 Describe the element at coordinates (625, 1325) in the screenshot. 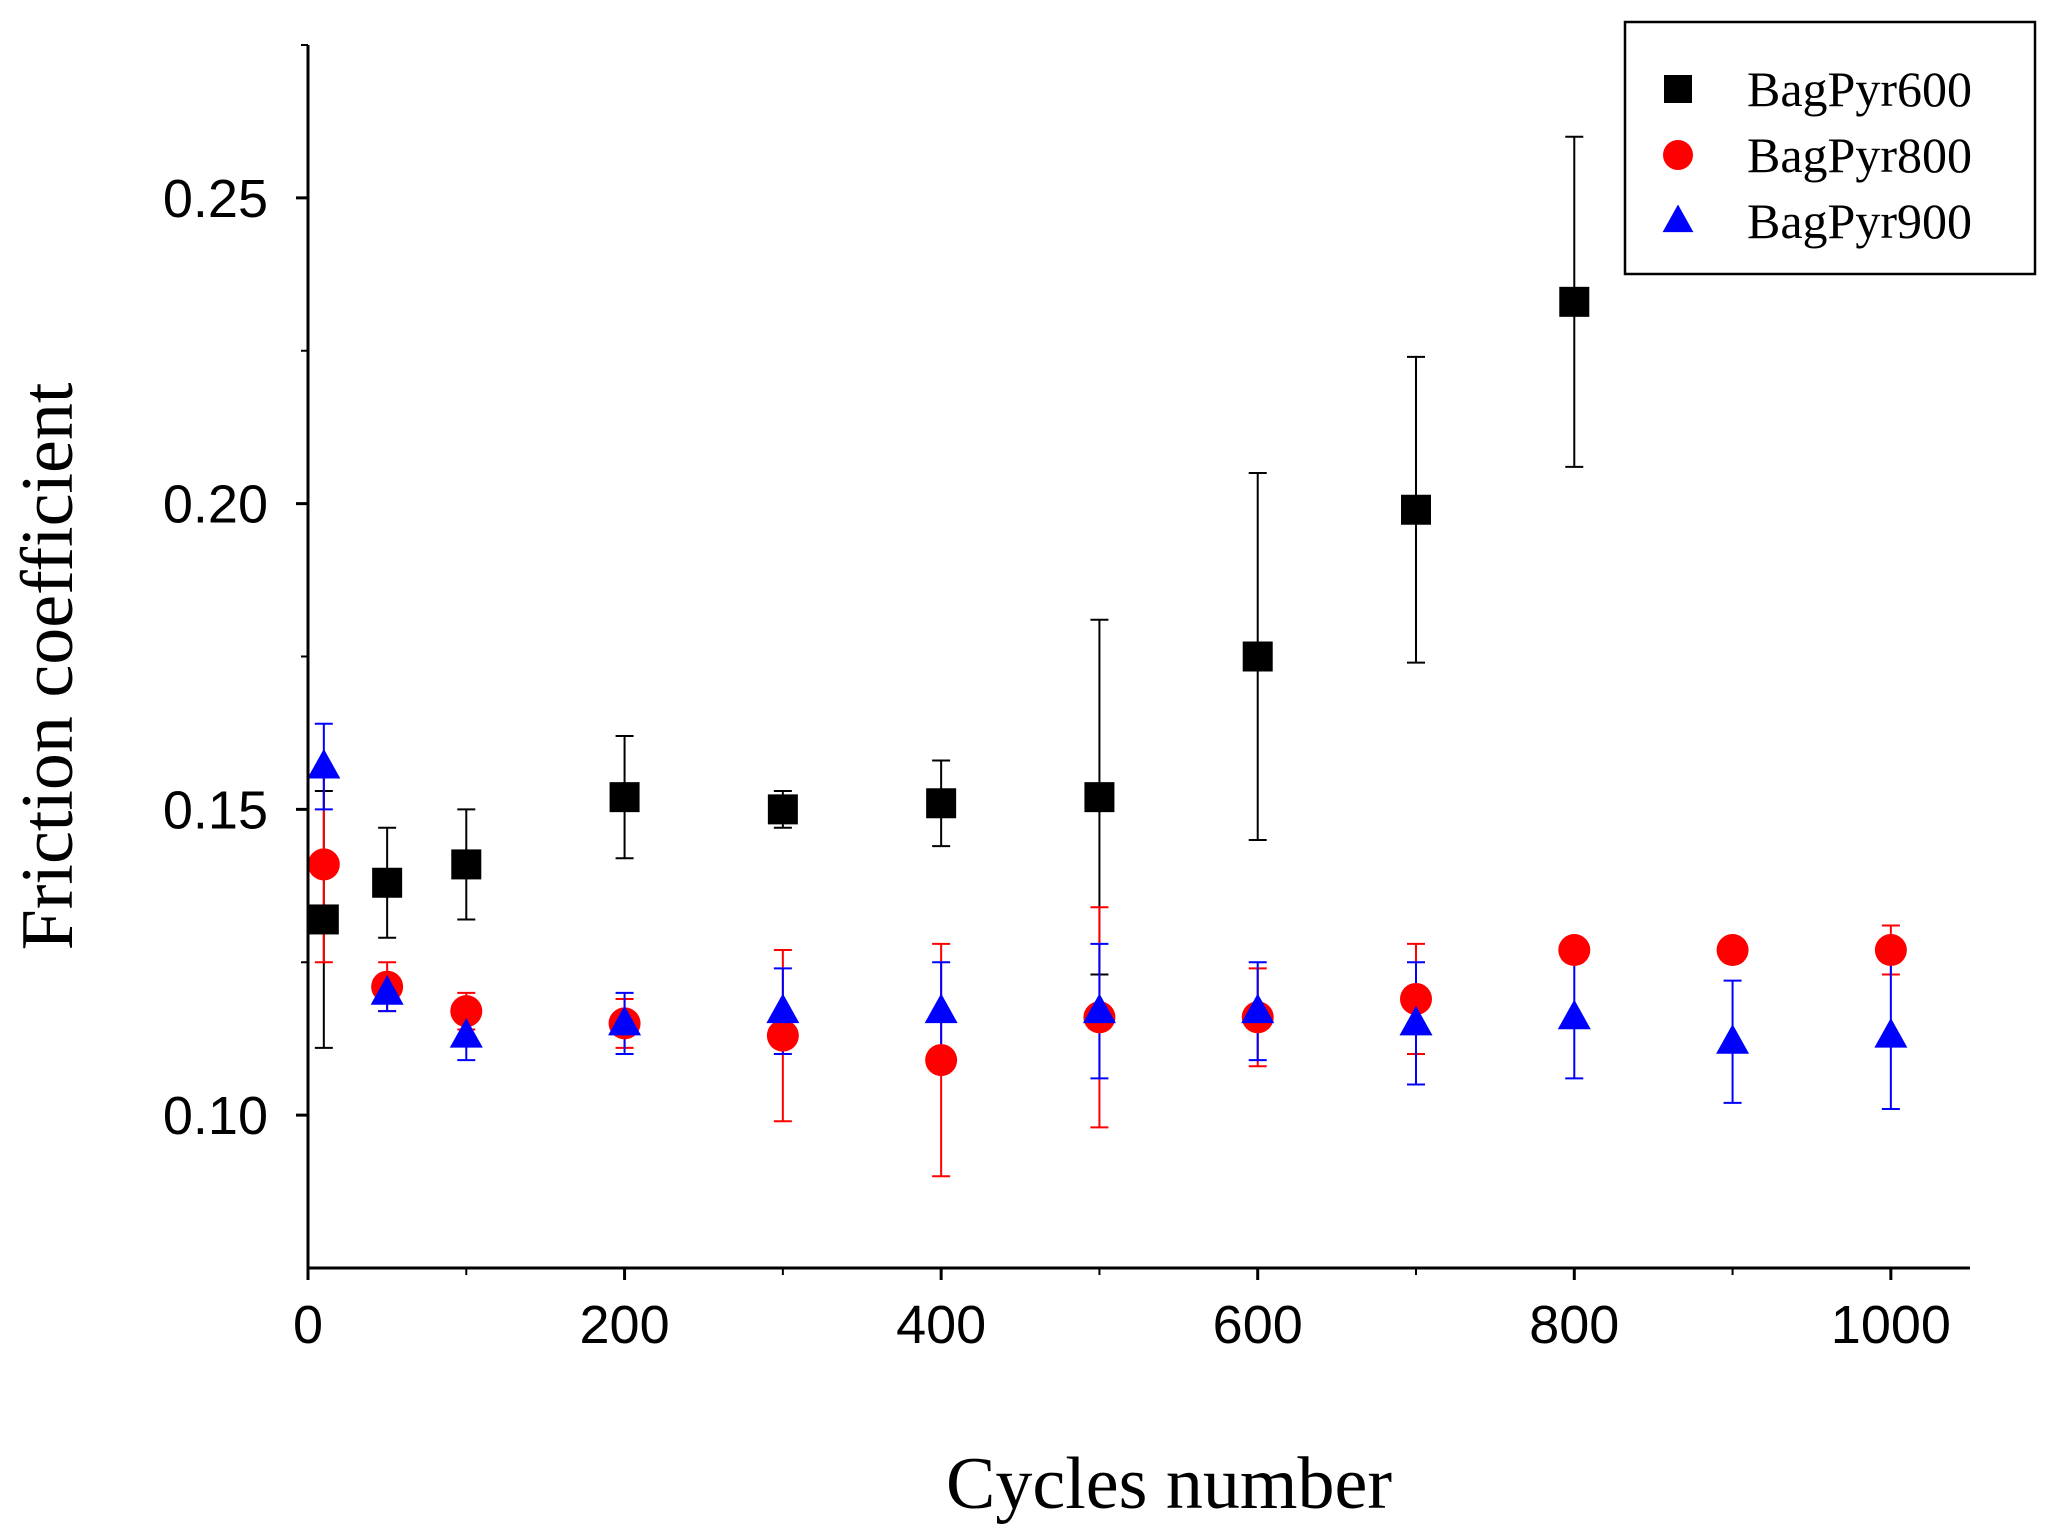

I see `x-tick-label: 200` at that location.